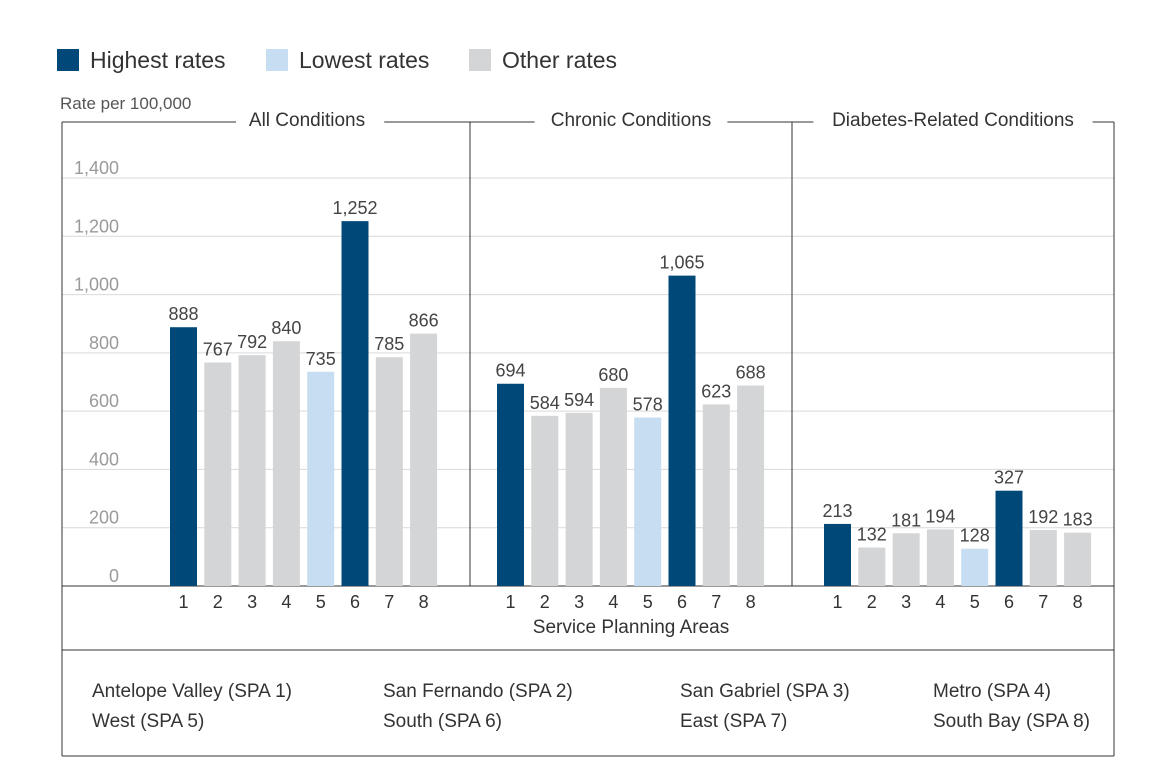 Image resolution: width=1170 pixels, height=779 pixels. Describe the element at coordinates (218, 349) in the screenshot. I see `bar-value-label: 767` at that location.